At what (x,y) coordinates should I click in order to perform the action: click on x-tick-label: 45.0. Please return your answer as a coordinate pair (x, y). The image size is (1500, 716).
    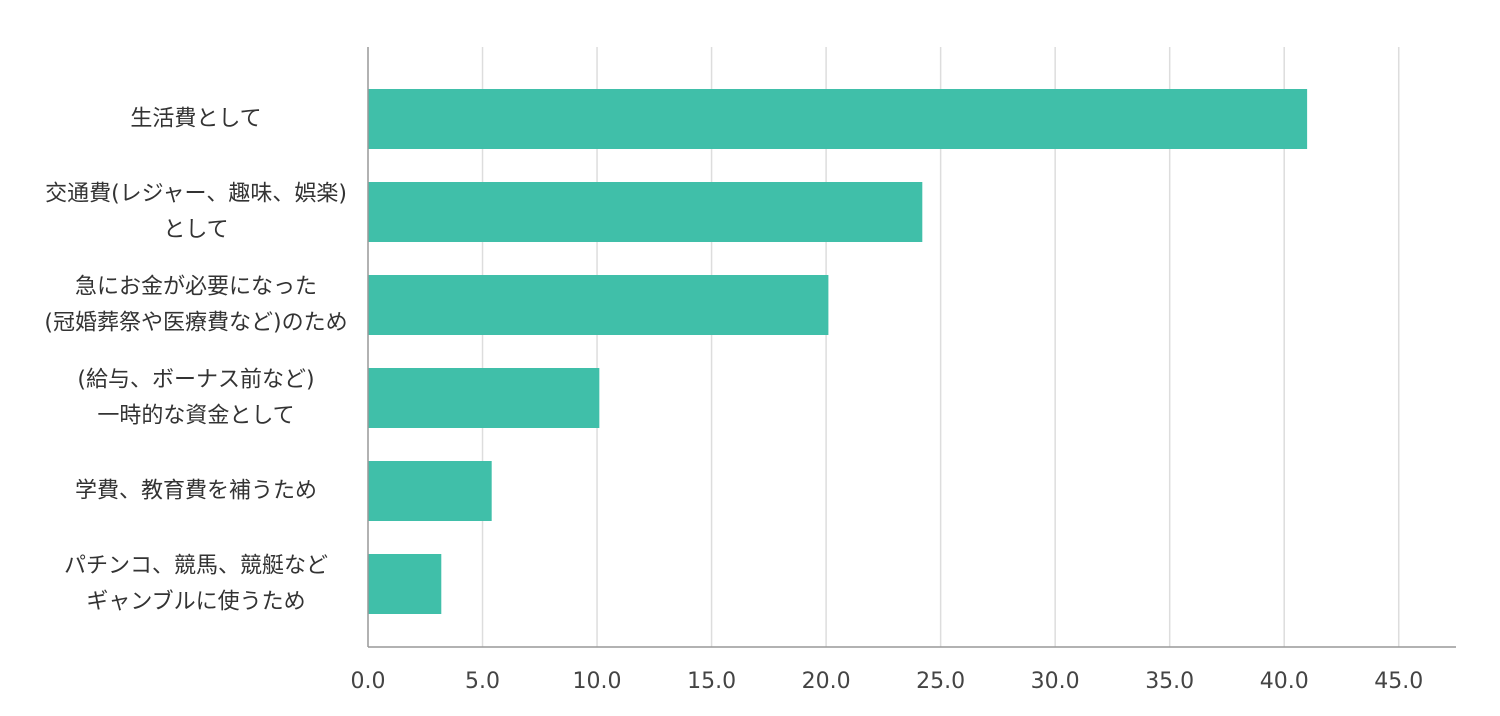
    Looking at the image, I should click on (1398, 681).